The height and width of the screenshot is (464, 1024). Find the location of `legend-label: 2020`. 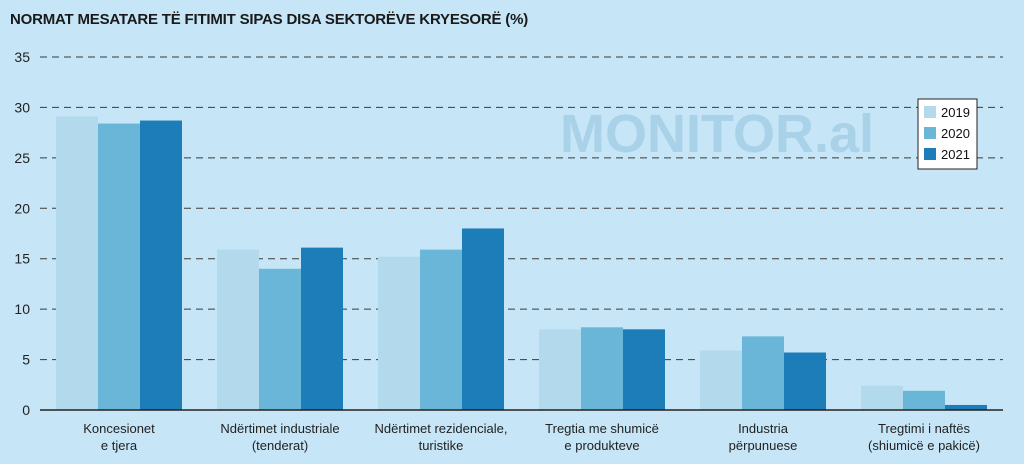

legend-label: 2020 is located at coordinates (955, 133).